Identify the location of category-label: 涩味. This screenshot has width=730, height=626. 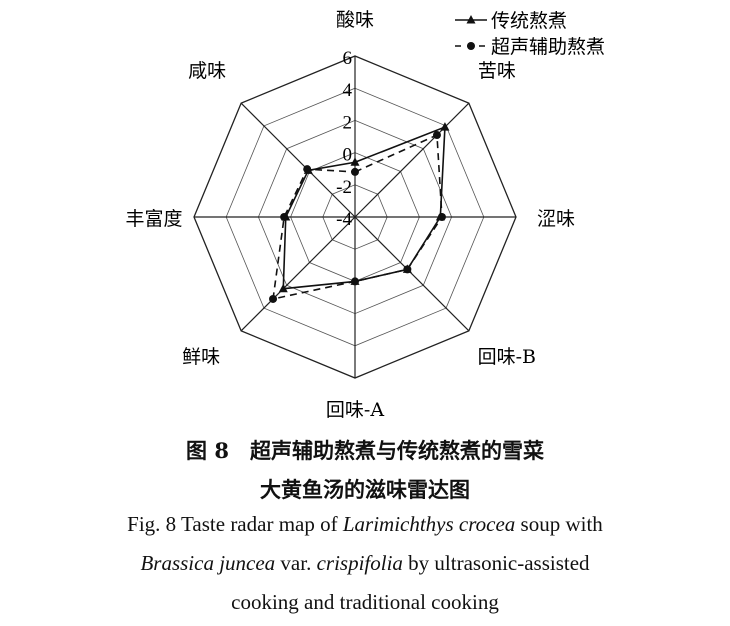
(556, 219).